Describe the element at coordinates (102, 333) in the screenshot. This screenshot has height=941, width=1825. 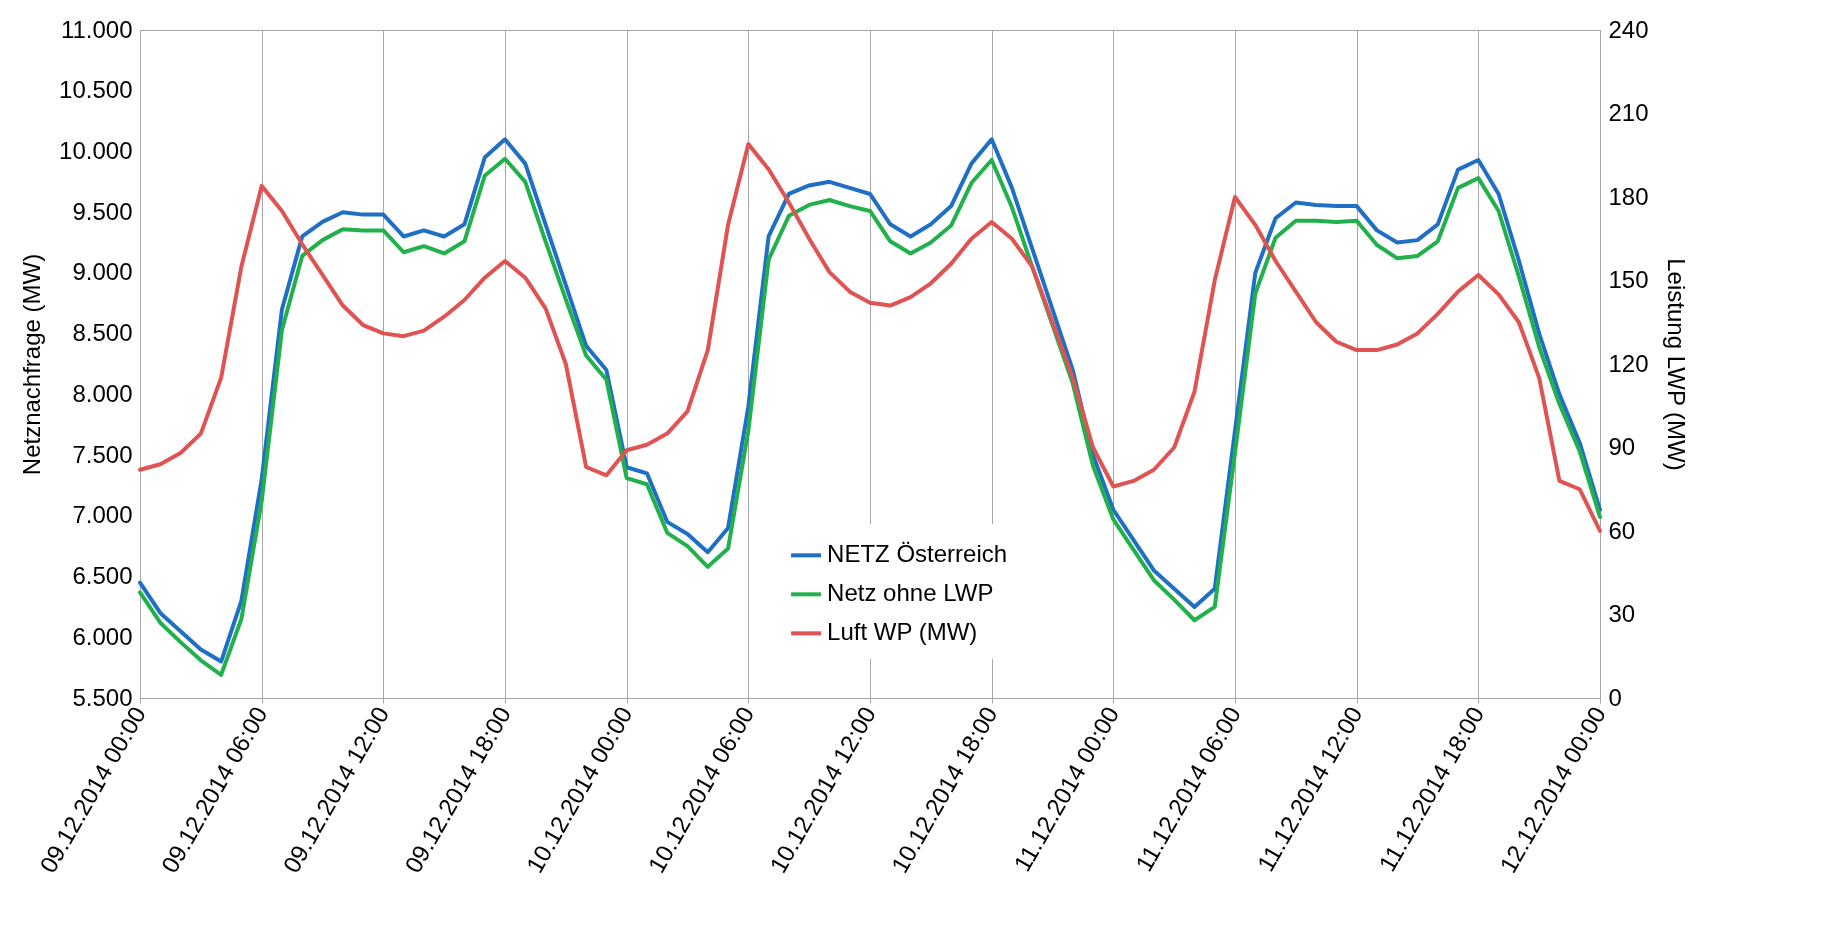
I see `y-tick-label: 8.500` at that location.